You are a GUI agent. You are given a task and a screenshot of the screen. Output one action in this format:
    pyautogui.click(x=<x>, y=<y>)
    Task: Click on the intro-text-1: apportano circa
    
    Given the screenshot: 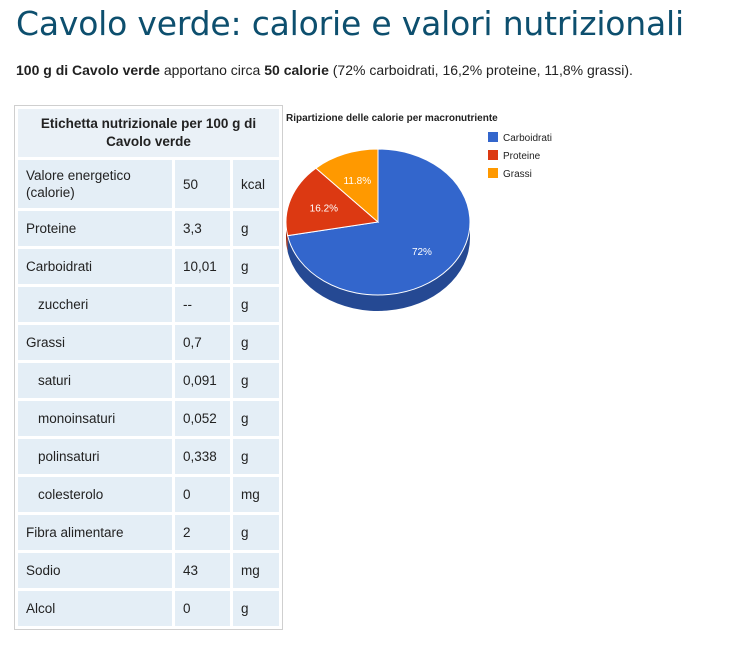 What is the action you would take?
    pyautogui.click(x=212, y=70)
    